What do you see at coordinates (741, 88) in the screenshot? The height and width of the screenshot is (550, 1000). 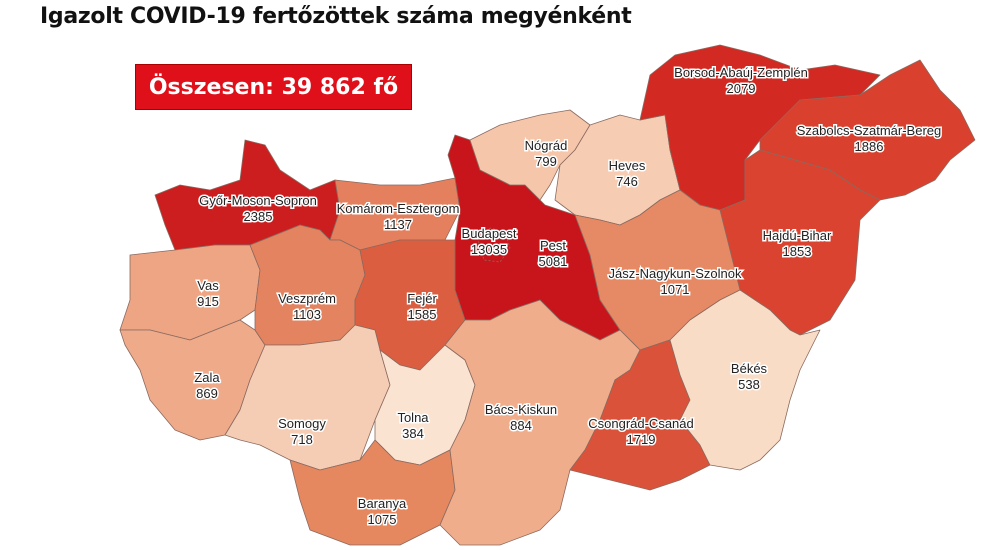 I see `county-value-label: 2079` at bounding box center [741, 88].